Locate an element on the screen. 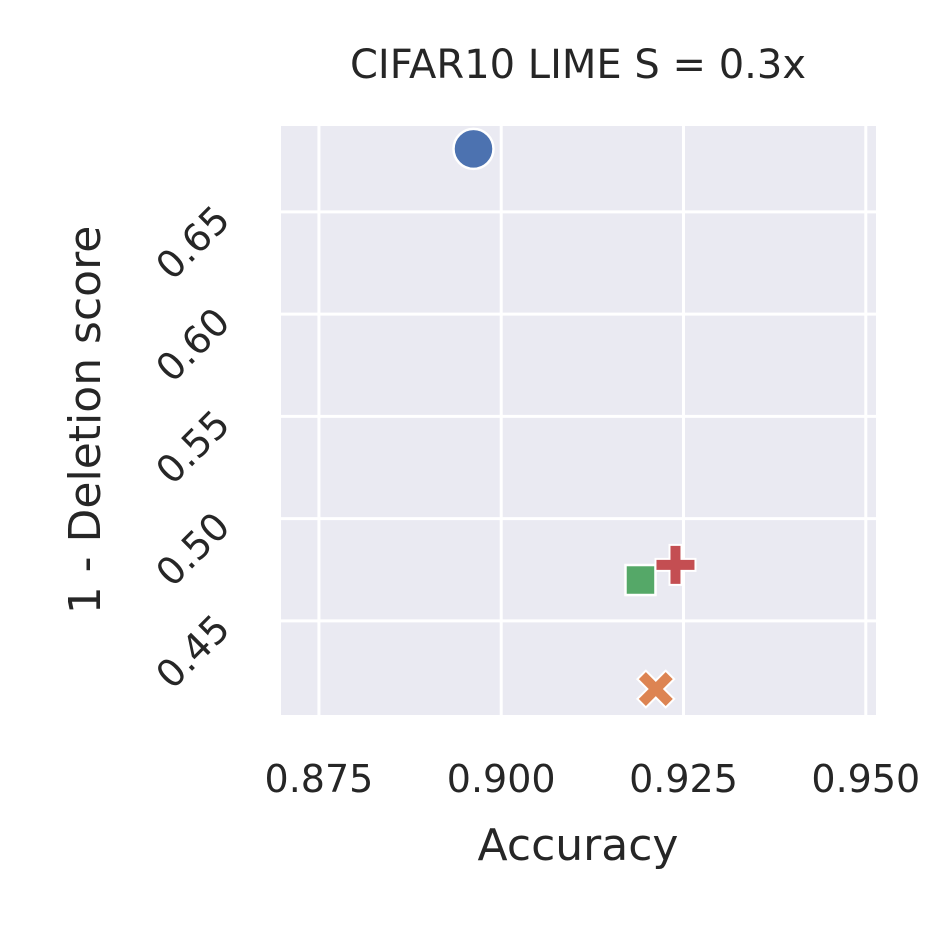  y-tick-label: 0.65 is located at coordinates (192, 242).